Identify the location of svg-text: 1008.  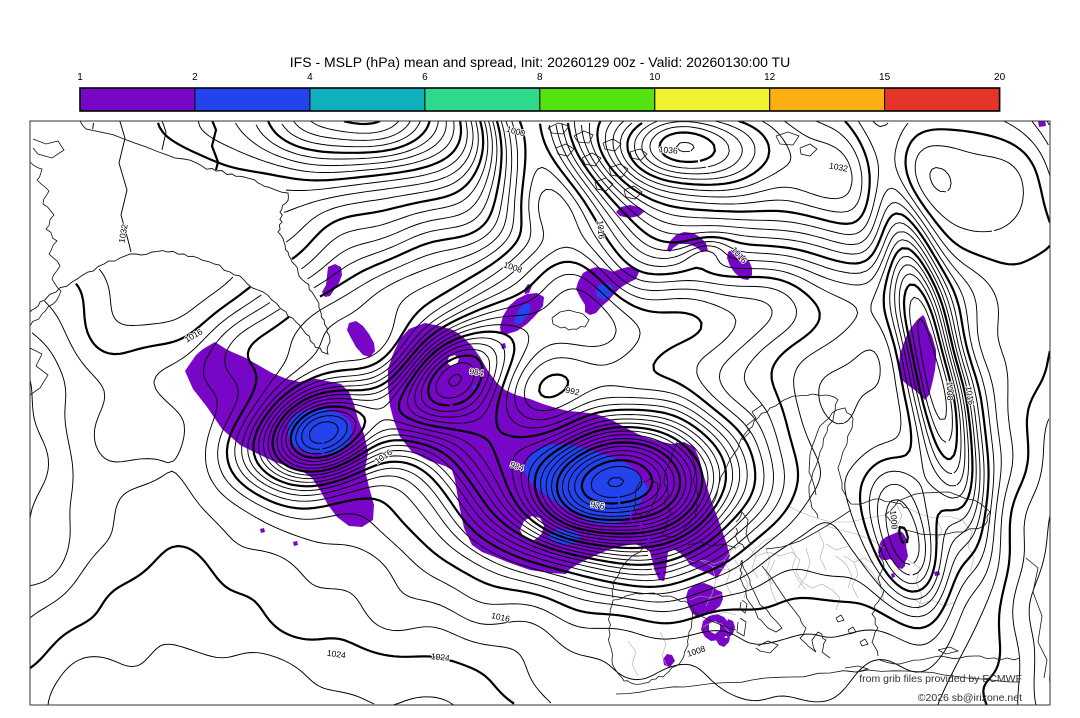
(950, 391).